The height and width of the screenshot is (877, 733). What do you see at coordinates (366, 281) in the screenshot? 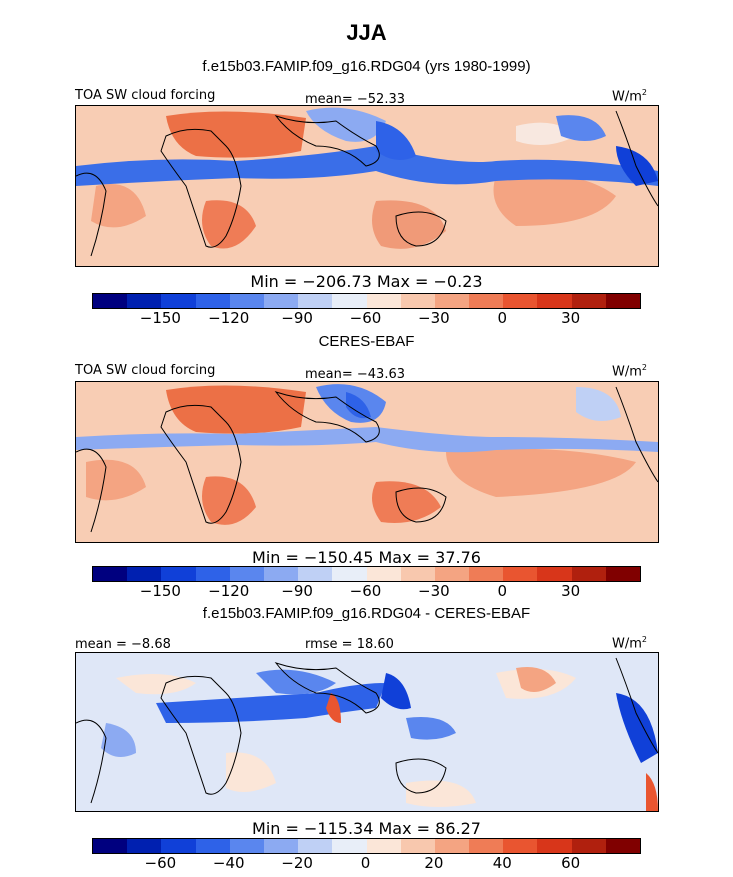
I see `panel-1-minmax: Min = −206.73 Max = −0.23` at bounding box center [366, 281].